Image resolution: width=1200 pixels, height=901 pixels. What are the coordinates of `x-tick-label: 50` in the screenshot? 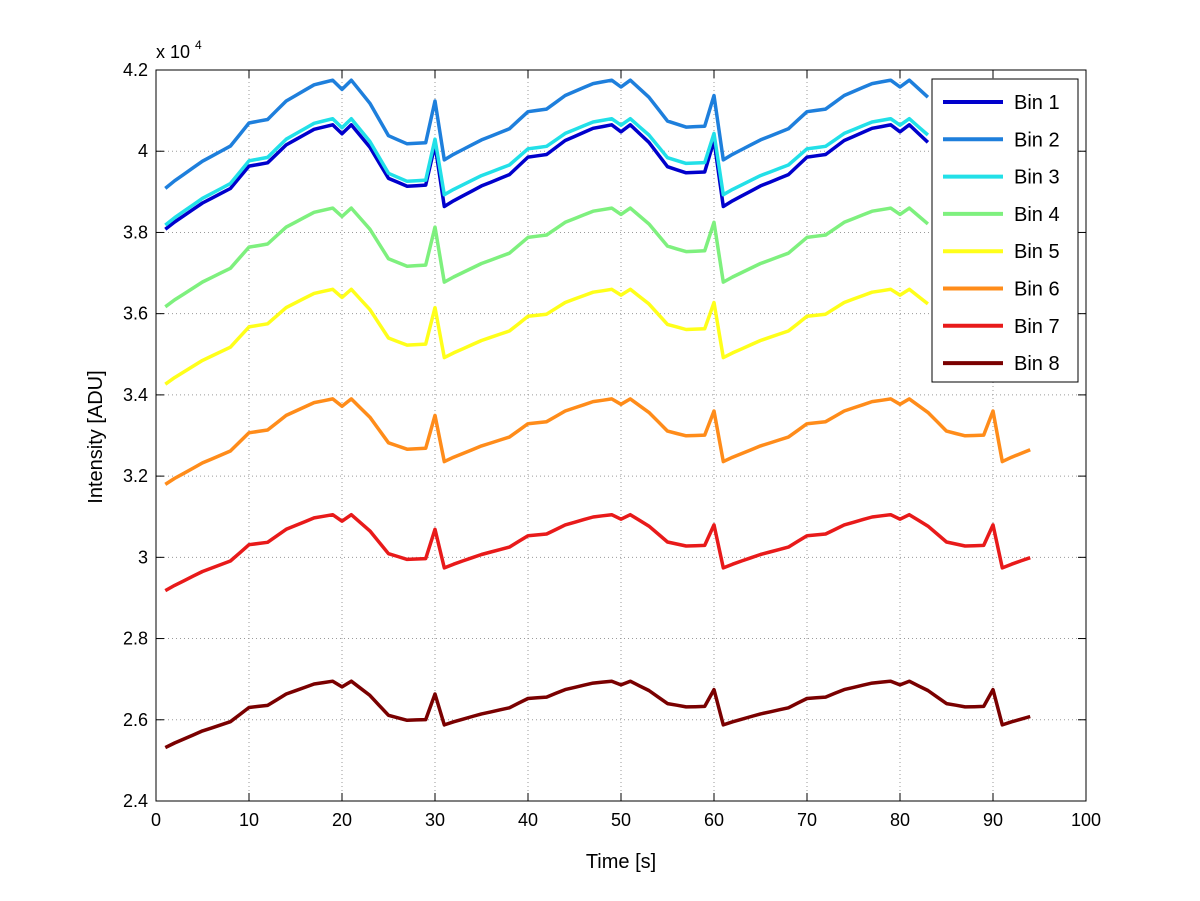 It's located at (621, 820).